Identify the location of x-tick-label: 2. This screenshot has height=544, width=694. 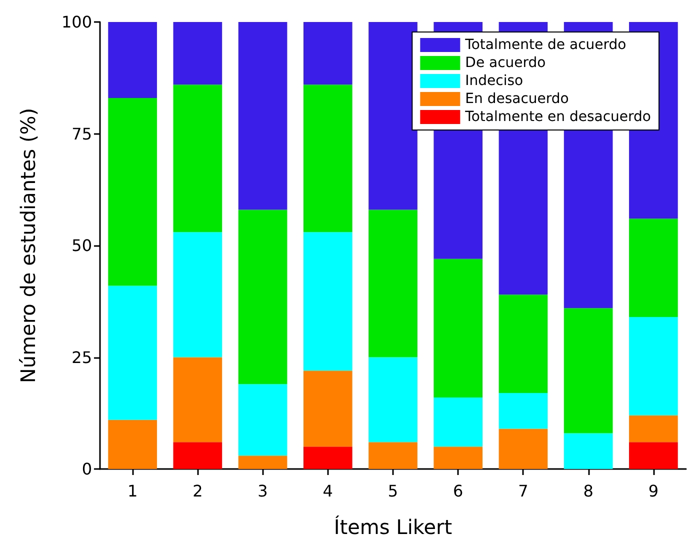
(197, 491).